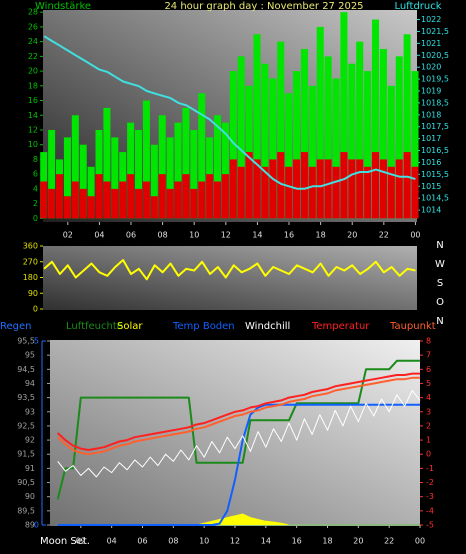 This screenshot has height=554, width=466. What do you see at coordinates (340, 326) in the screenshot?
I see `legend-entry: Temperatur` at bounding box center [340, 326].